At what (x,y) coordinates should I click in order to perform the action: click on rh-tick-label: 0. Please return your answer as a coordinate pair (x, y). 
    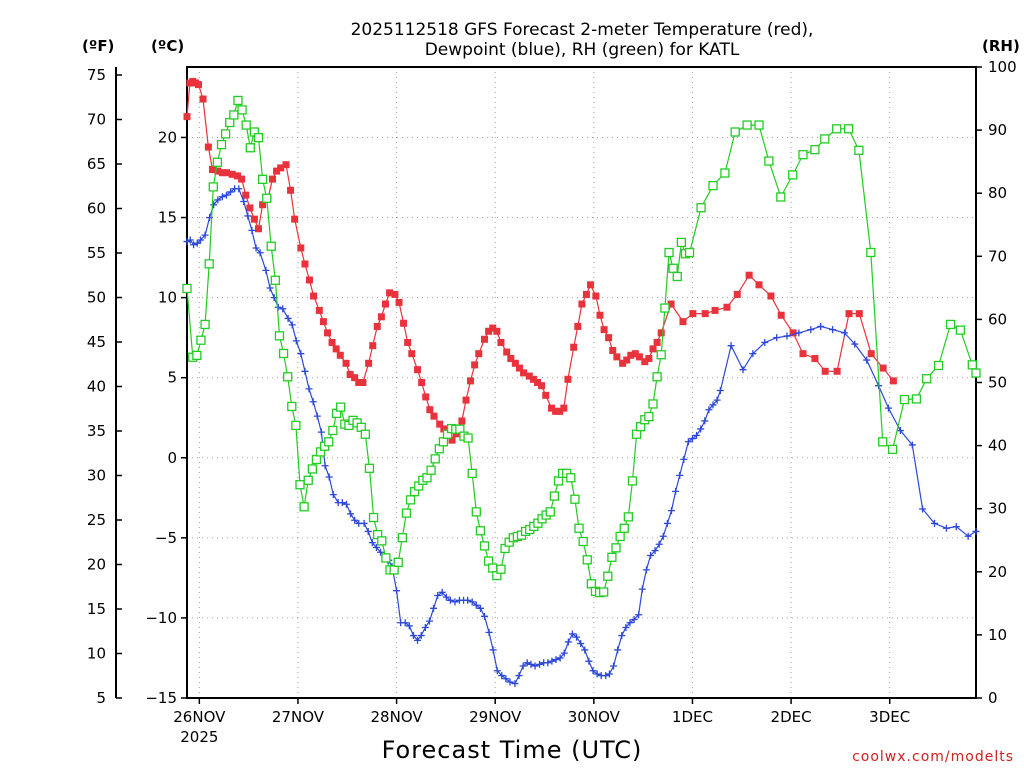
    Looking at the image, I should click on (993, 698).